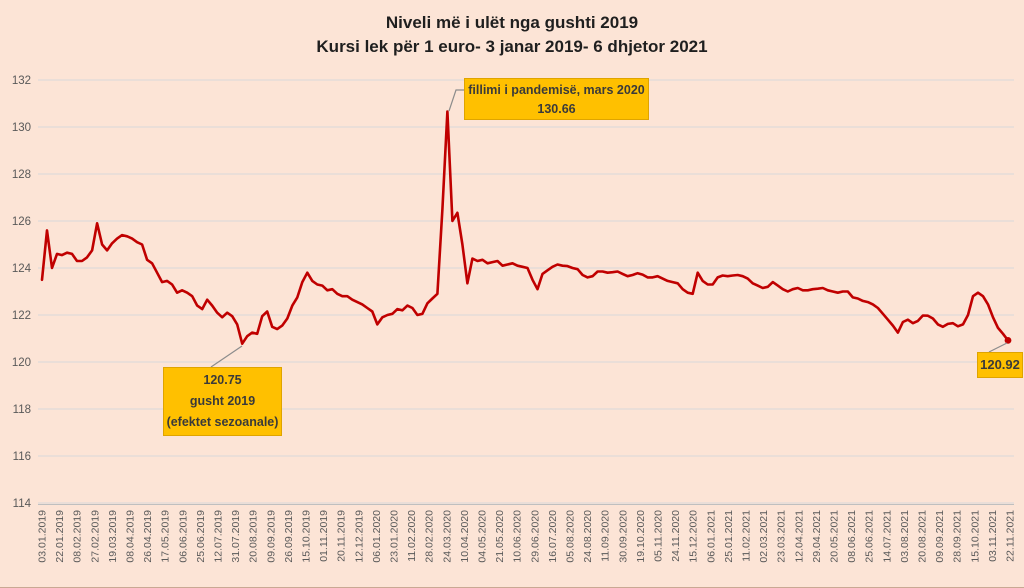  What do you see at coordinates (183, 536) in the screenshot?
I see `x-tick-label: 06.06.2019` at bounding box center [183, 536].